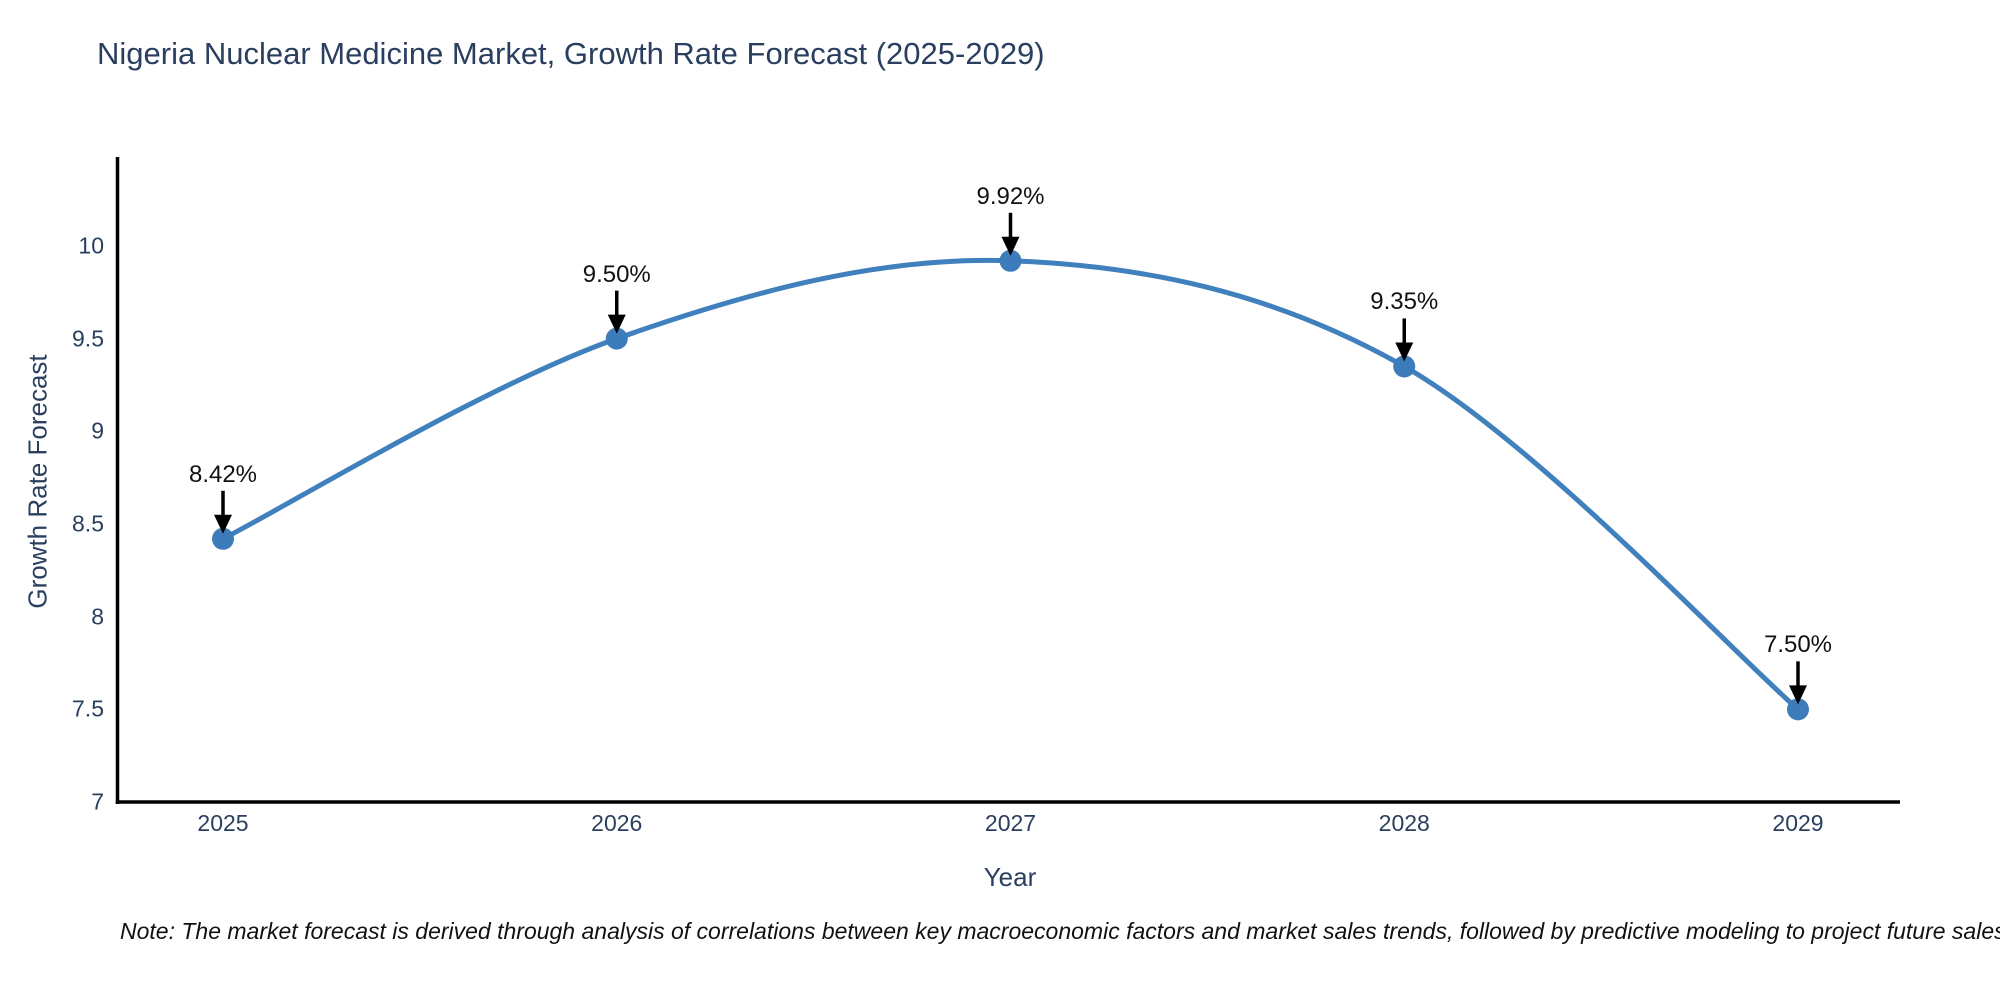 Image resolution: width=2000 pixels, height=1000 pixels. Describe the element at coordinates (88, 523) in the screenshot. I see `y-tick-label: 8.5` at that location.